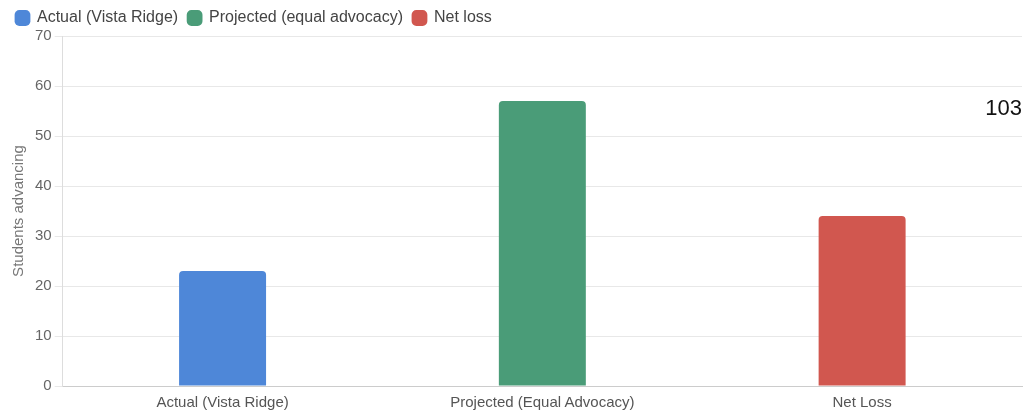 This screenshot has width=1034, height=420. What do you see at coordinates (1003, 108) in the screenshot?
I see `annotation: 103` at bounding box center [1003, 108].